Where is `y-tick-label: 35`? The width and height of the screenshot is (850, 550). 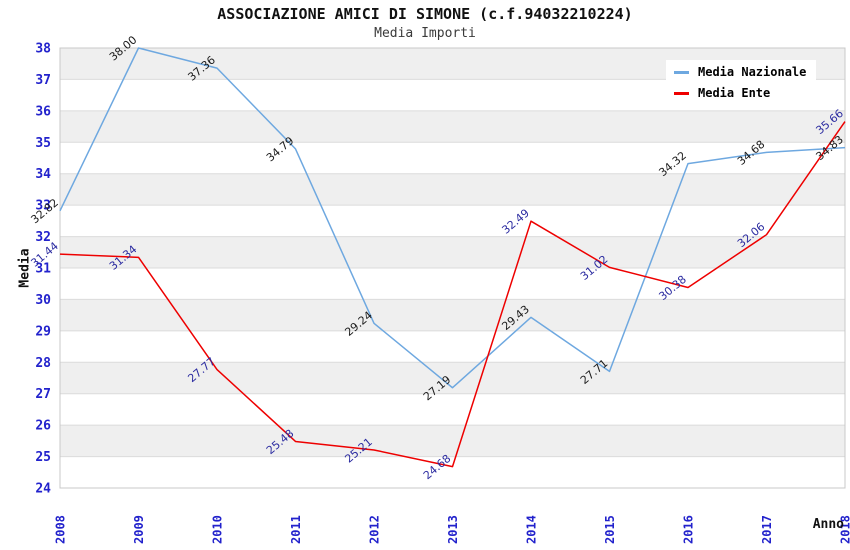
y-tick-label: 35 is located at coordinates (43, 143).